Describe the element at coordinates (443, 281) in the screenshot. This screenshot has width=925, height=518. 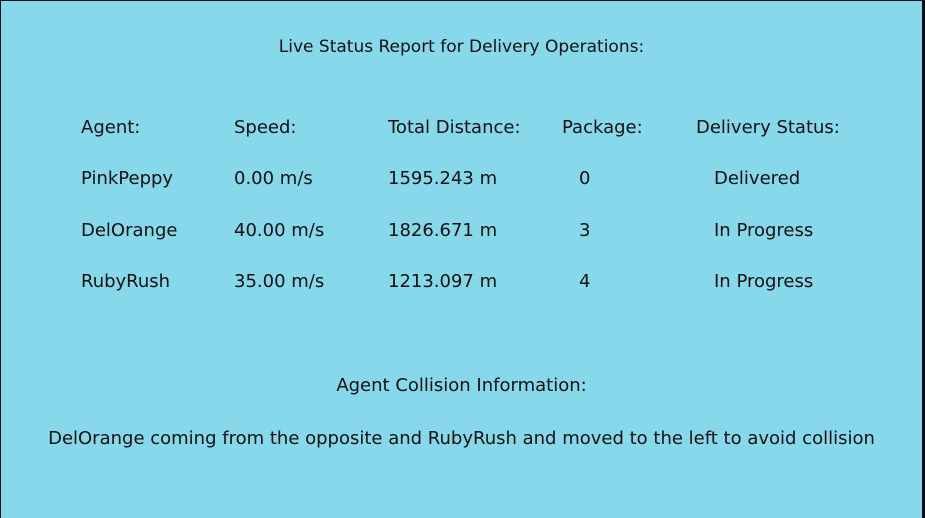
I see `agent-distance: 1213.097 m` at that location.